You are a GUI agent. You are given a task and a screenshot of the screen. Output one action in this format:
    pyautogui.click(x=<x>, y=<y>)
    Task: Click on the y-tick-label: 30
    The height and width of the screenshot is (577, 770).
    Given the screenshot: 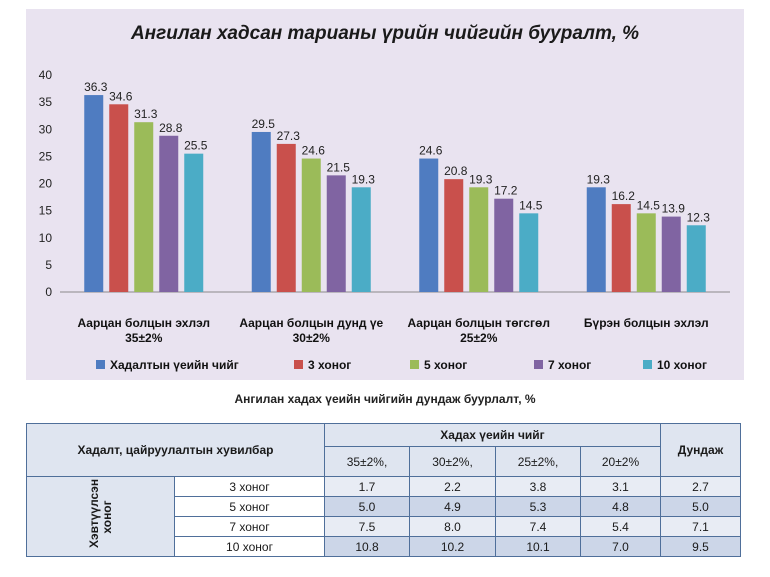 What is the action you would take?
    pyautogui.click(x=46, y=129)
    